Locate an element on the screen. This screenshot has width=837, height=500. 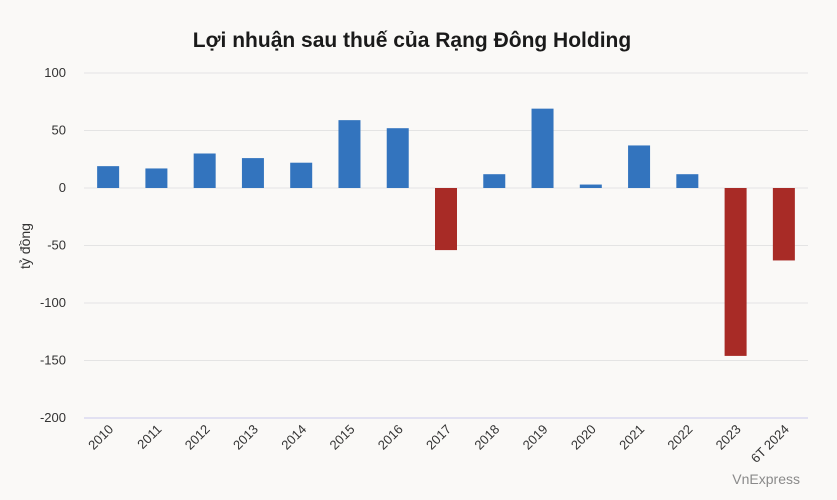
x-tick-label: 6T 2024 is located at coordinates (770, 444).